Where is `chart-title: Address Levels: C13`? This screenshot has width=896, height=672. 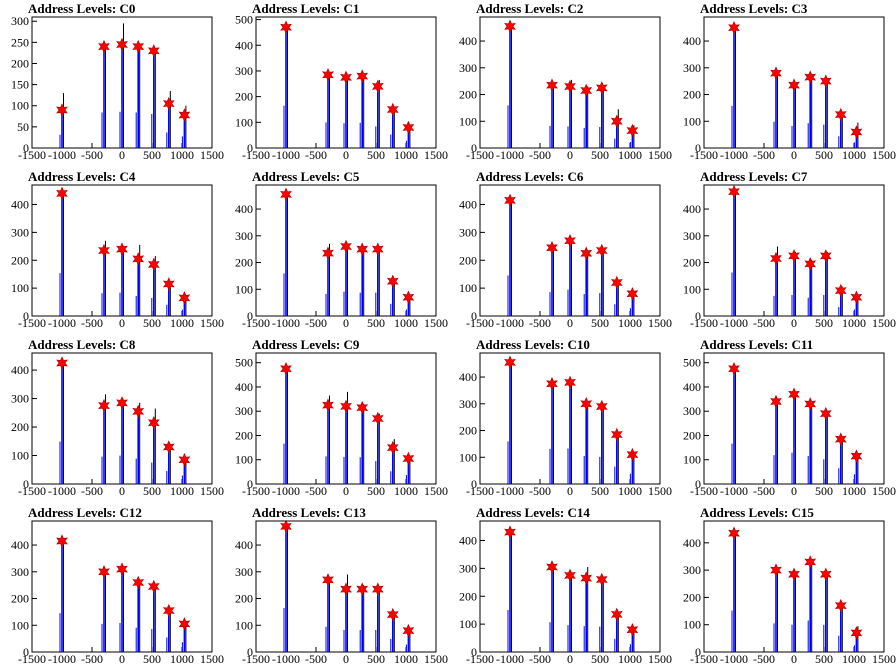
chart-title: Address Levels: C13 is located at coordinates (309, 512).